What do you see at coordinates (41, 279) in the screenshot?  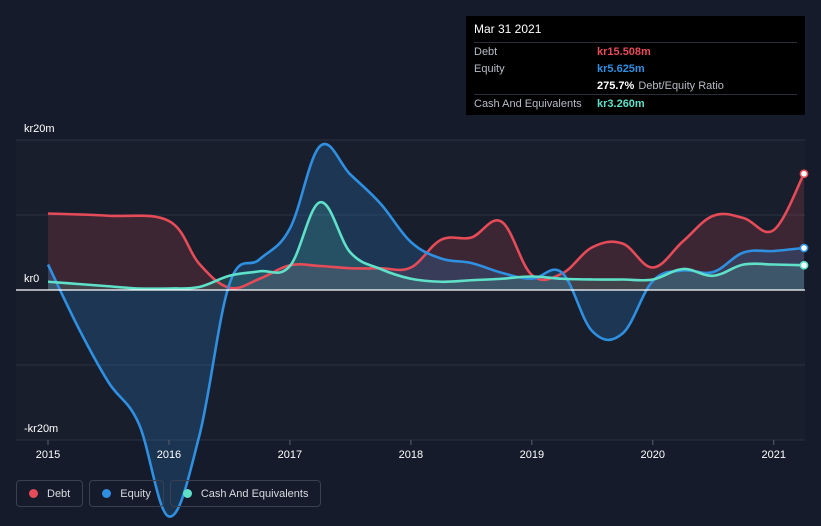 I see `y-axis-ticks: kr20m kr0 -kr20m` at bounding box center [41, 279].